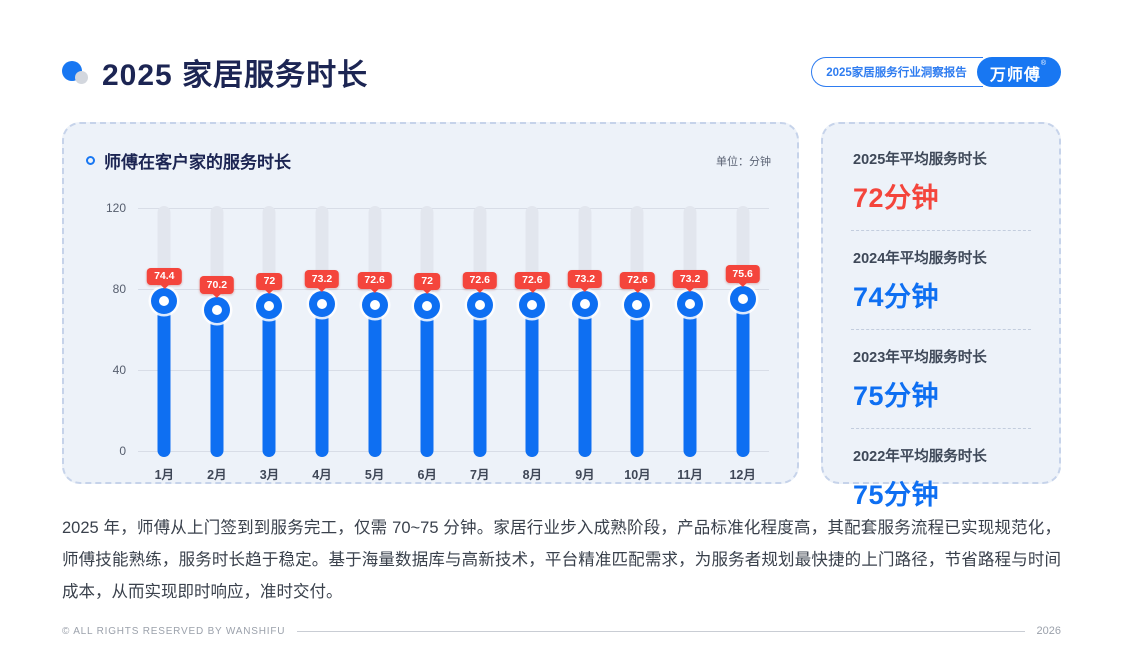  I want to click on stat-item-2022: 2022年平均服务时长 75分钟, so click(941, 478).